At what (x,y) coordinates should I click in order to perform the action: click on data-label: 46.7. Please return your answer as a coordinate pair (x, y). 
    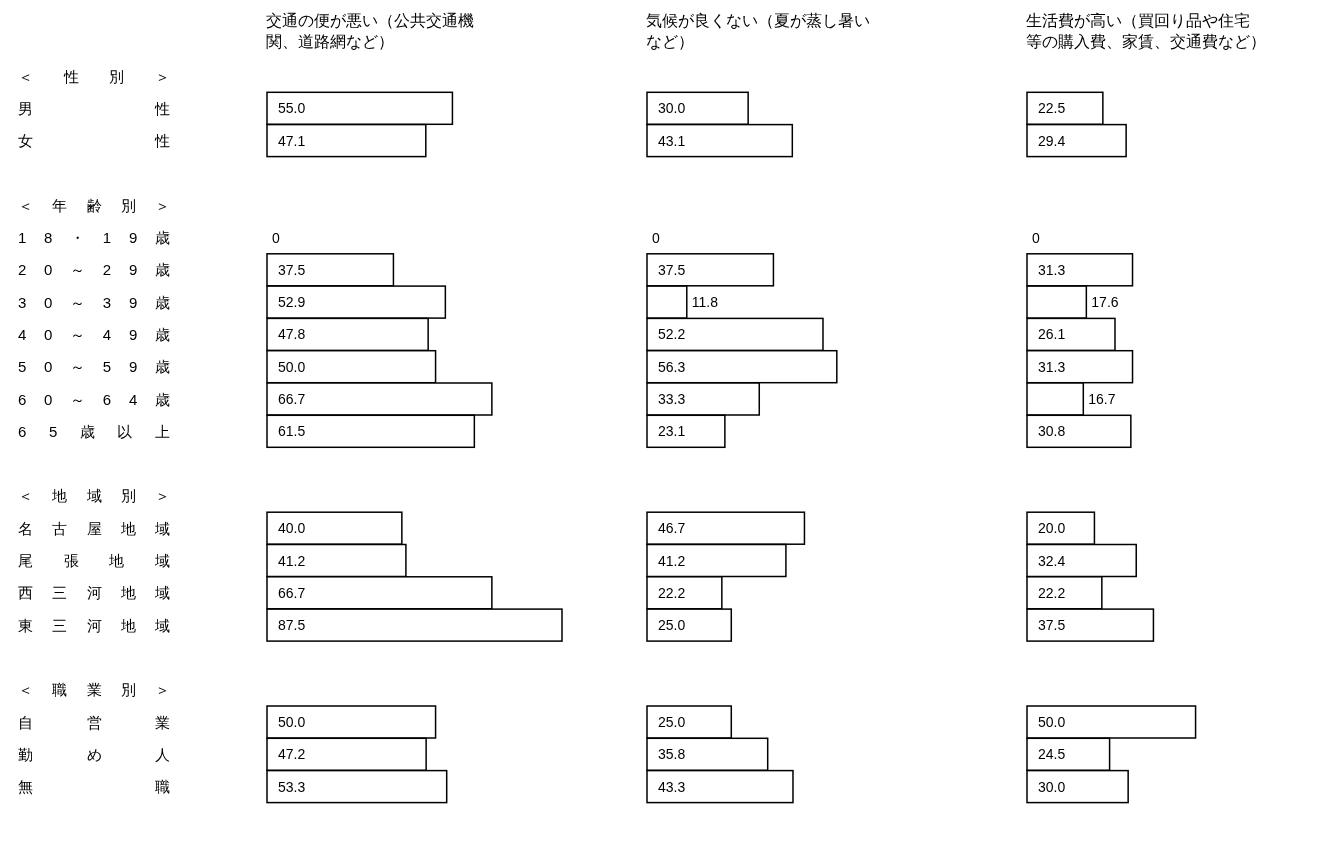
    Looking at the image, I should click on (672, 528).